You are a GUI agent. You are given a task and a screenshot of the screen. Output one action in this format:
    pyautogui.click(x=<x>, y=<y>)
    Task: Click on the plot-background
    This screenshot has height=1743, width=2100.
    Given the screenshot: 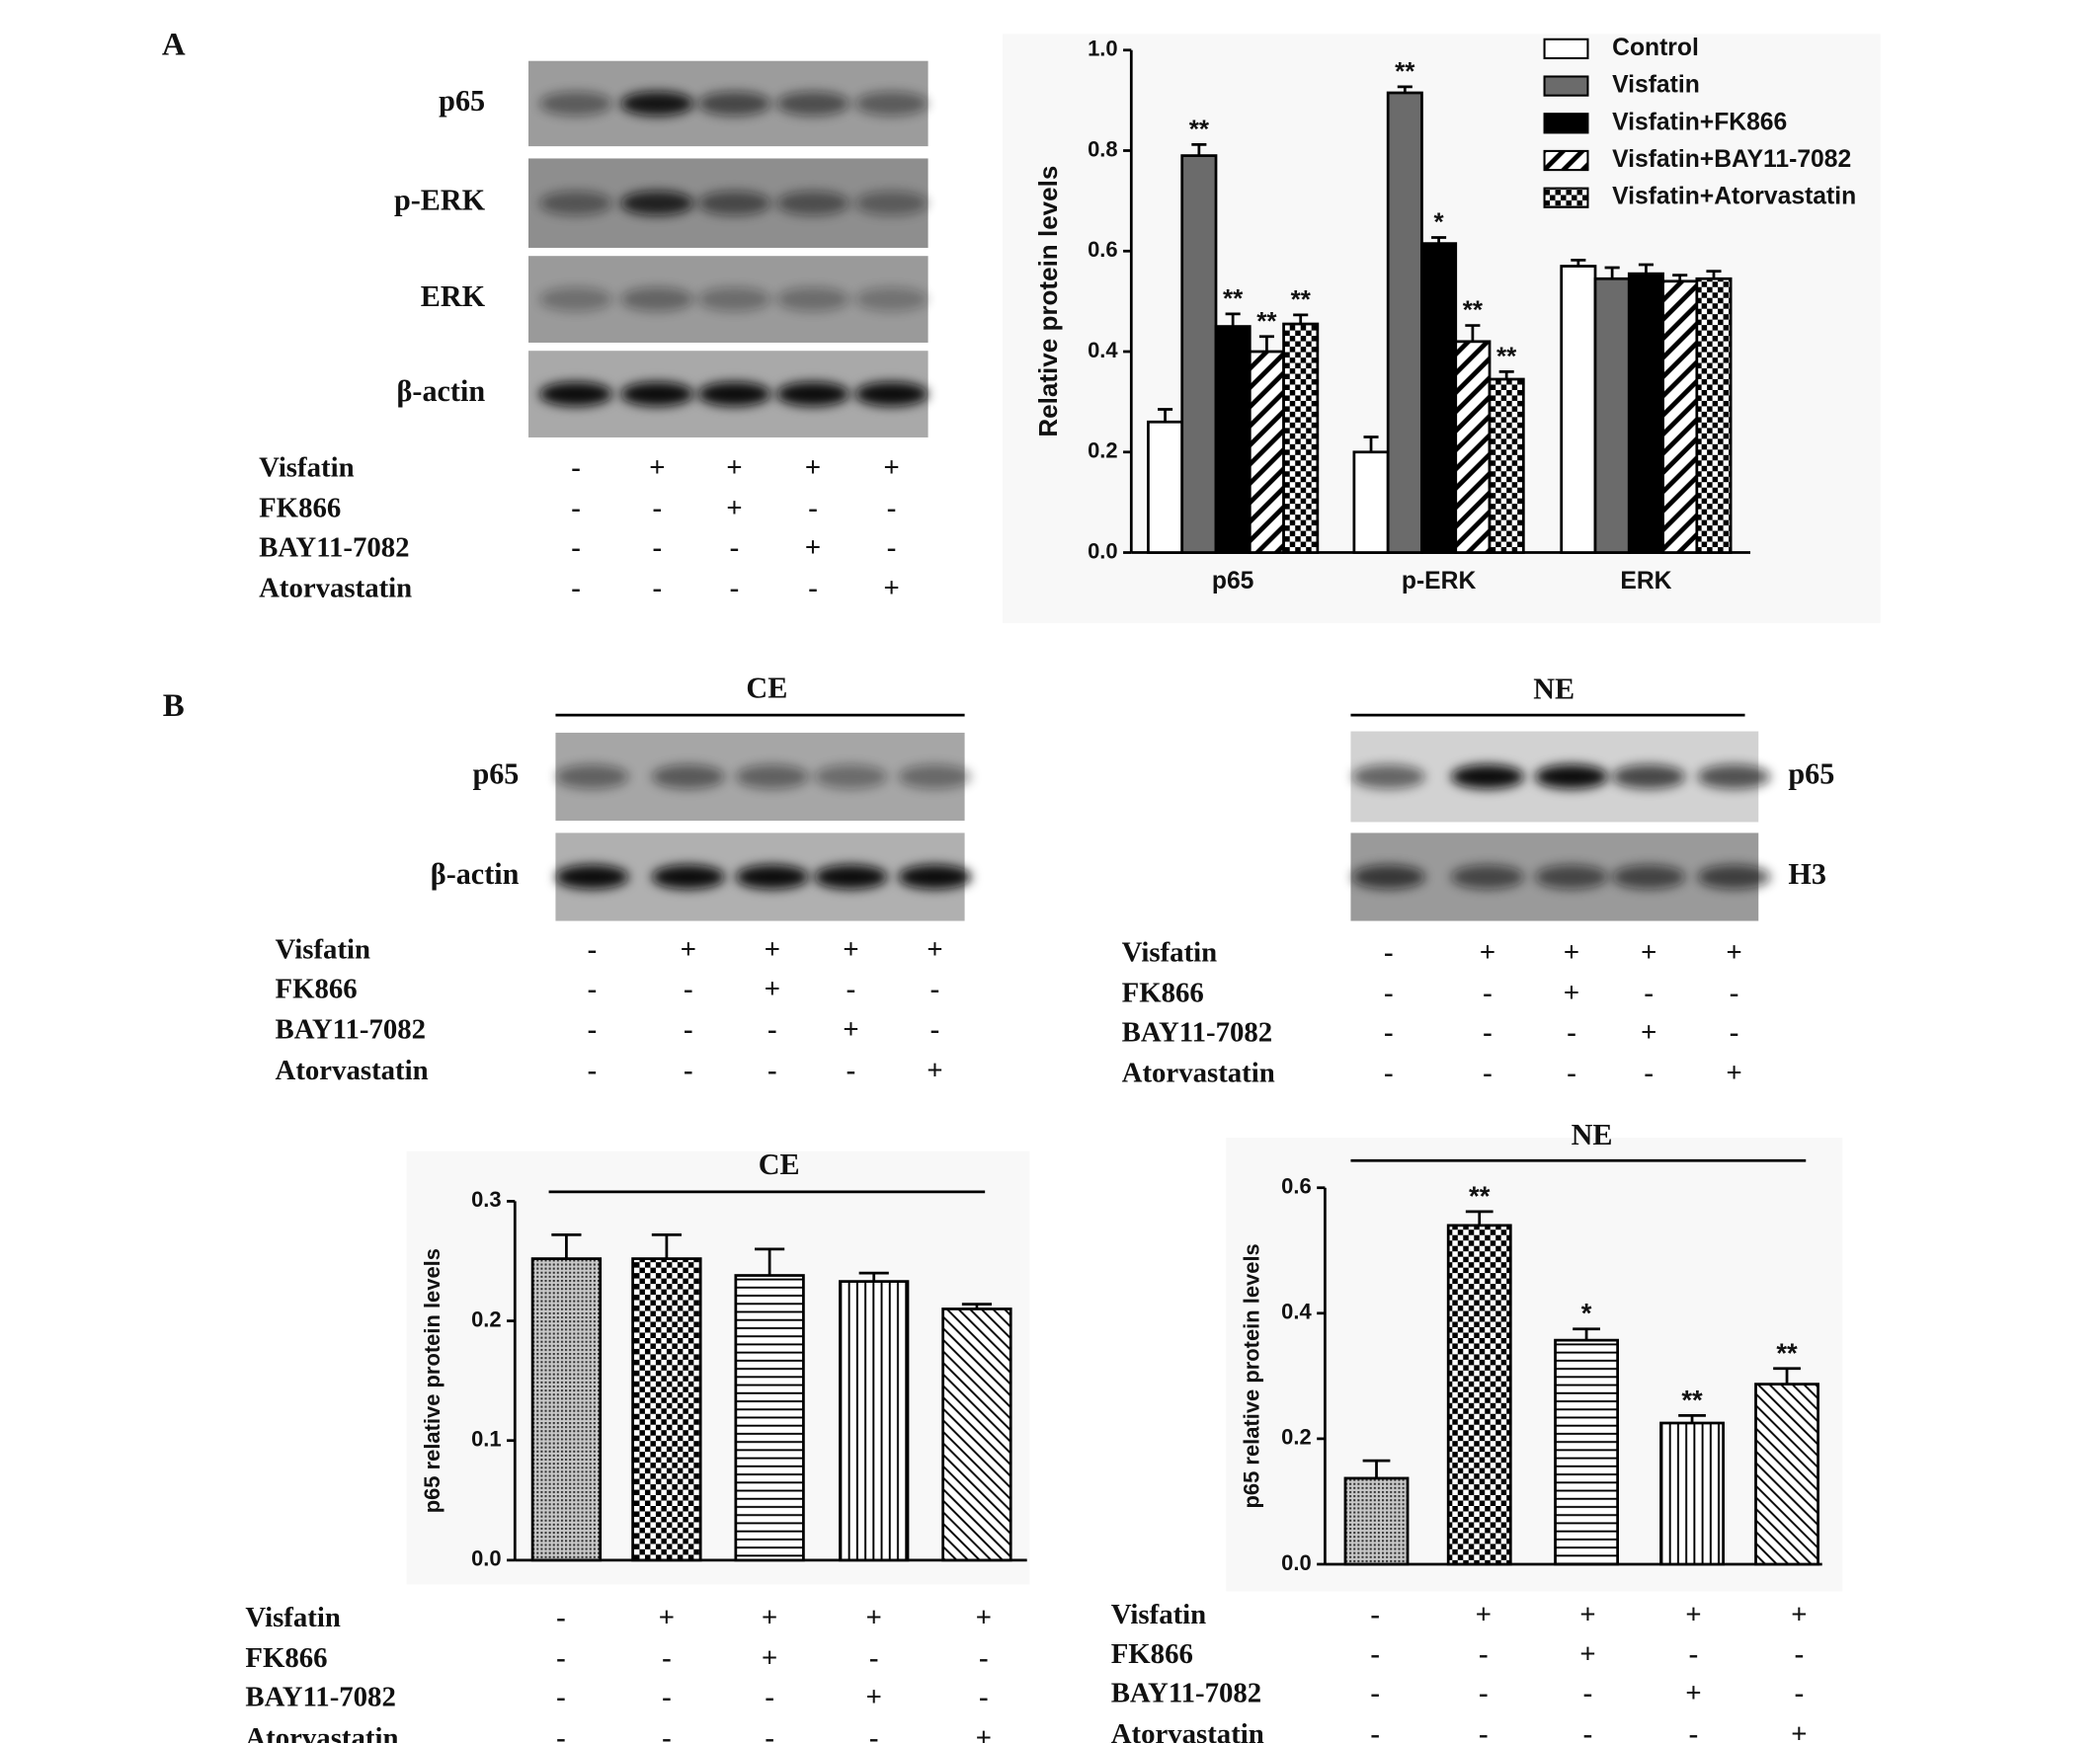 What is the action you would take?
    pyautogui.click(x=718, y=1367)
    